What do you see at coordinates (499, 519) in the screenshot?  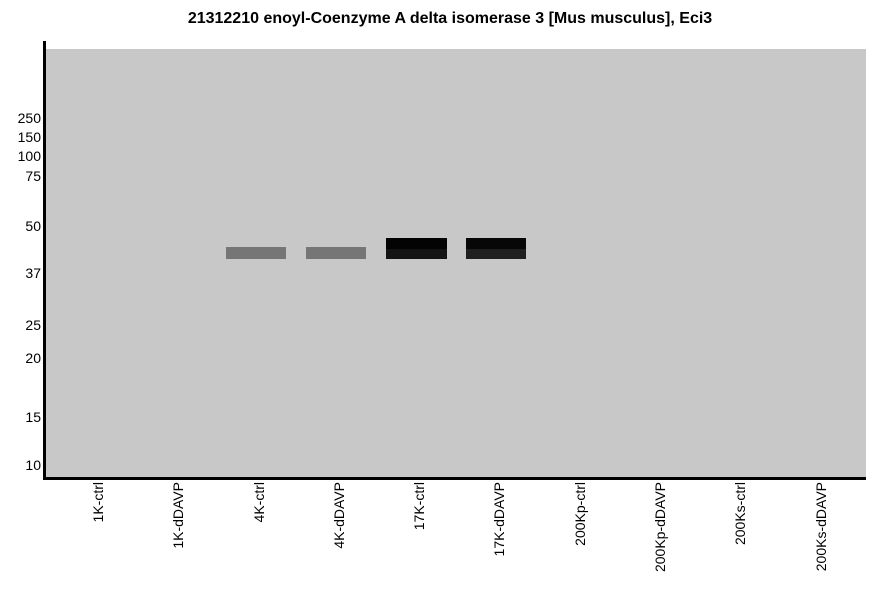 I see `lane-label: 17K-dDAVP` at bounding box center [499, 519].